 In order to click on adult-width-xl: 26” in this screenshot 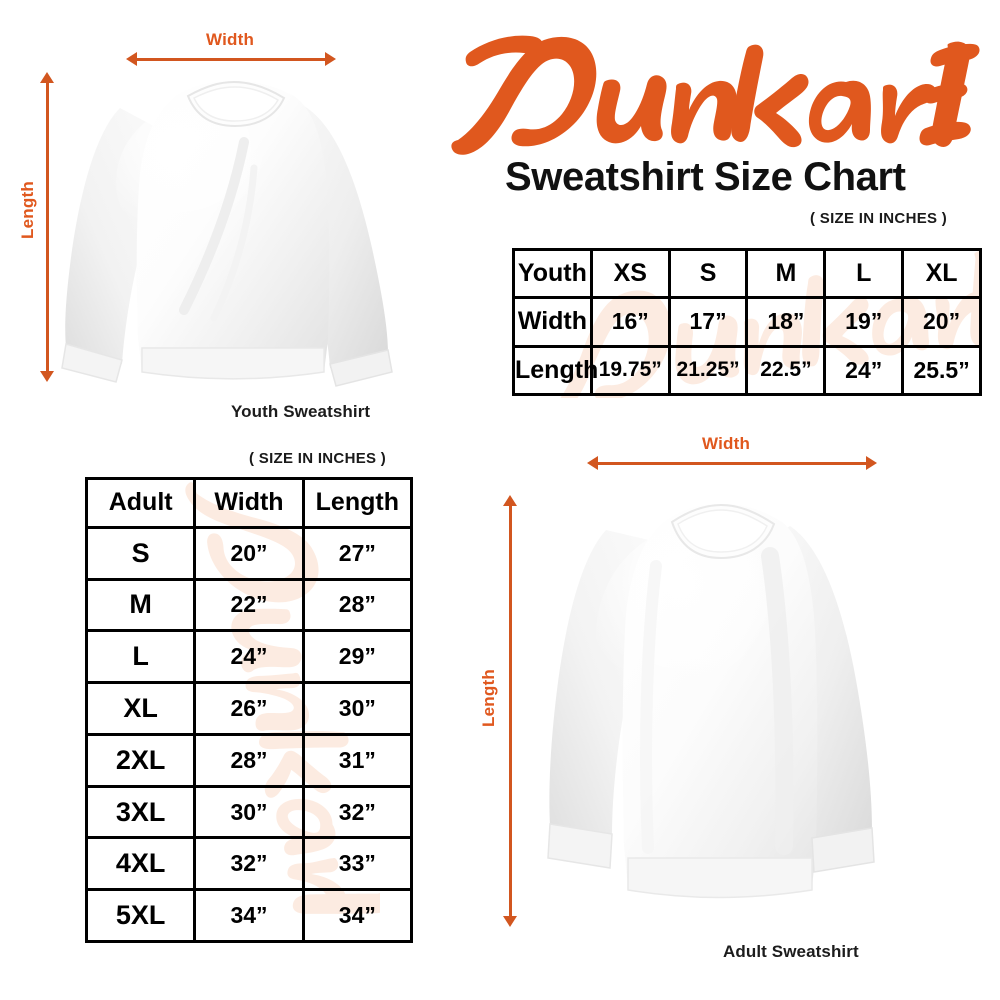, I will do `click(249, 708)`.